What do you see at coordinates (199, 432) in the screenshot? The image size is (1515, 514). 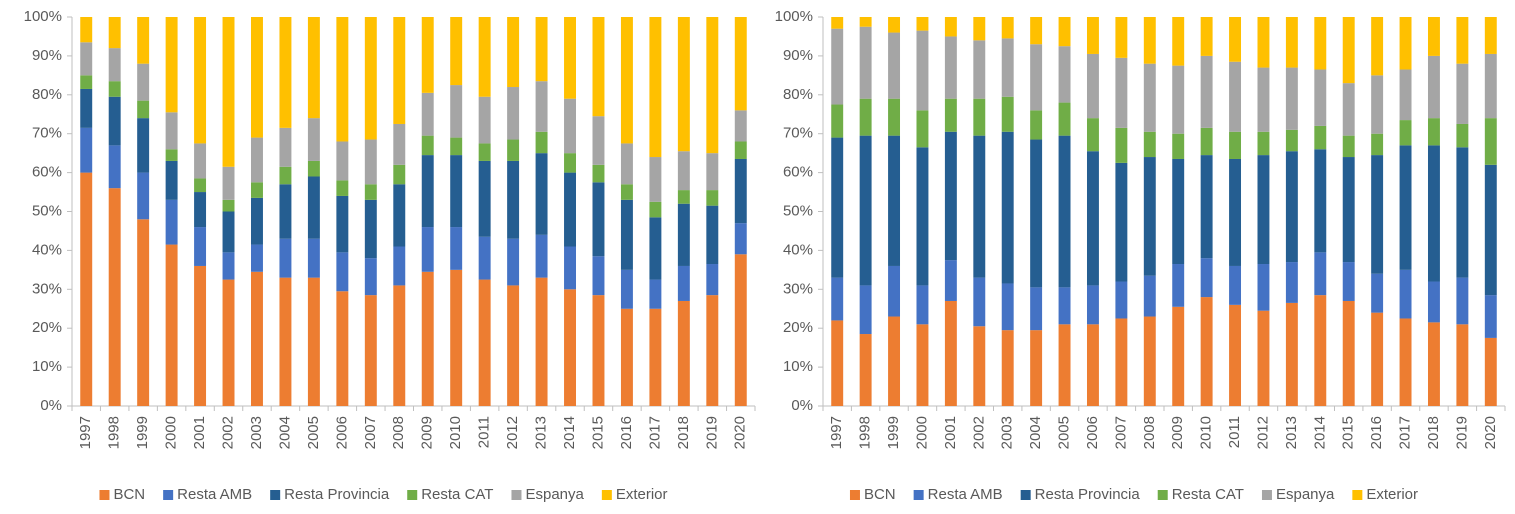 I see `x-tick-label: 2001` at bounding box center [199, 432].